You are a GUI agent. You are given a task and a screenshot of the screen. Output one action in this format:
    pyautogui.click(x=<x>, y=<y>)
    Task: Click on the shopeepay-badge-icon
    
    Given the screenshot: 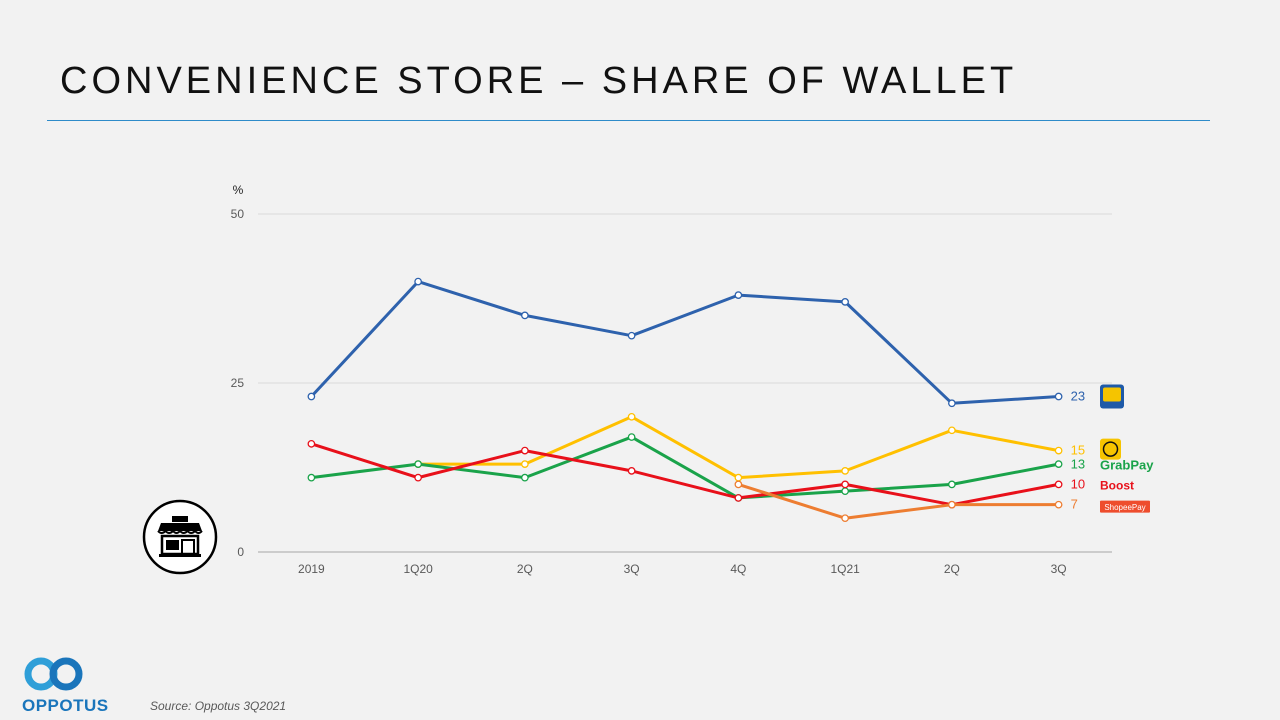 What is the action you would take?
    pyautogui.click(x=1125, y=506)
    